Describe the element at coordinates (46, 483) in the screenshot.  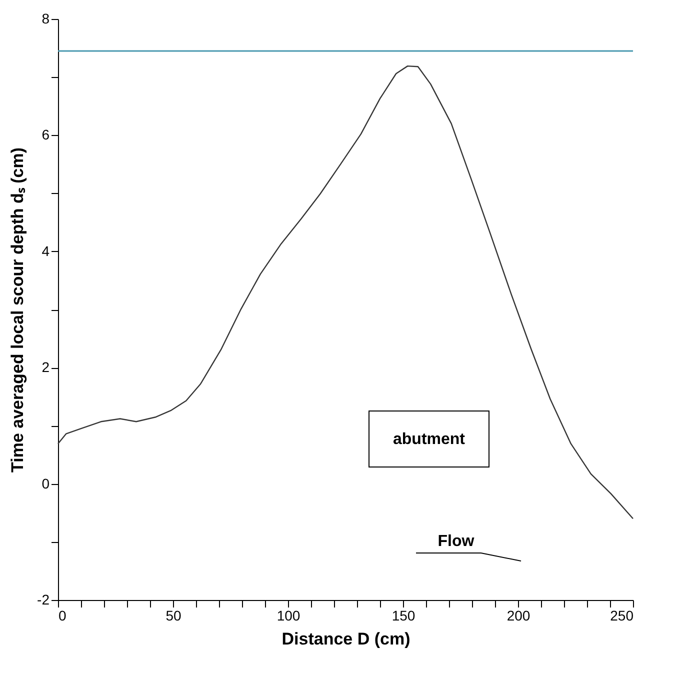
I see `y-tick-label: 0` at that location.